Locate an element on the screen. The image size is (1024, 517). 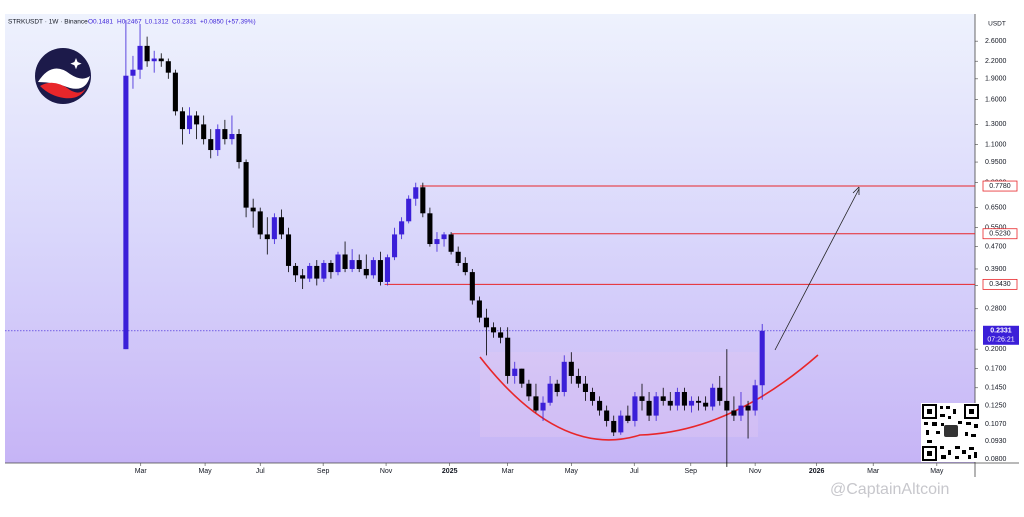
ohlc-change: +0.0850 (+57.39%) is located at coordinates (228, 22).